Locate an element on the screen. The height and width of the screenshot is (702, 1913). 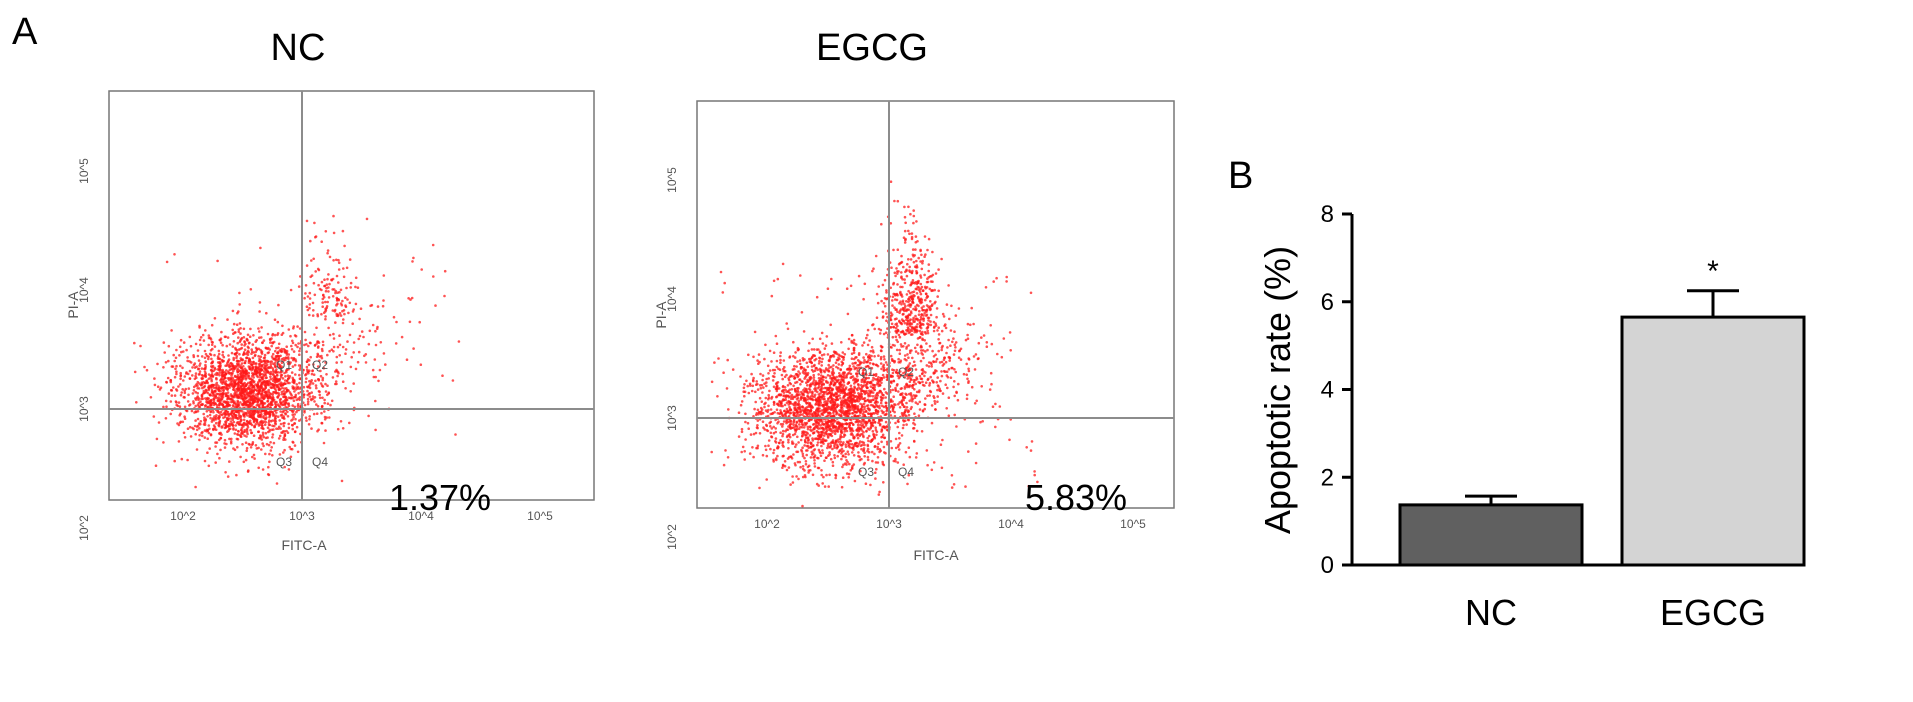
y-tick-label: 10^5 is located at coordinates (84, 171).